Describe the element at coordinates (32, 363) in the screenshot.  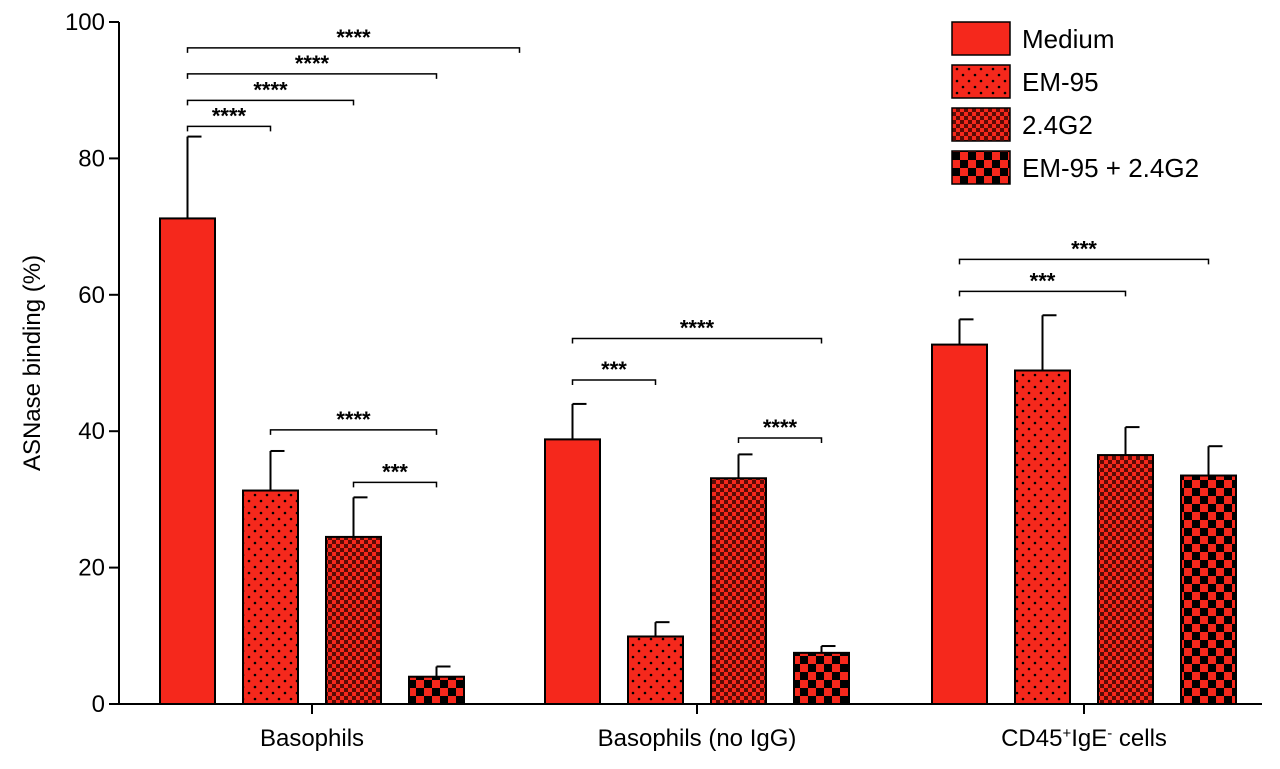
I see `y-axis-title: ASNase binding (%)` at that location.